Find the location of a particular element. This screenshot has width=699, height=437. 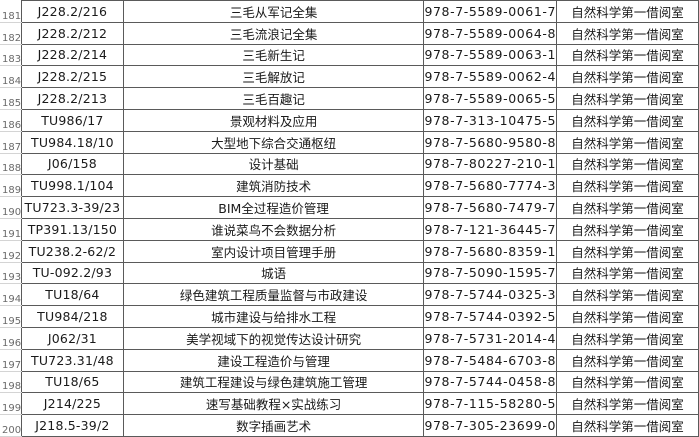

cell-isbn: 978-7-5680-7774-3 is located at coordinates (490, 186).